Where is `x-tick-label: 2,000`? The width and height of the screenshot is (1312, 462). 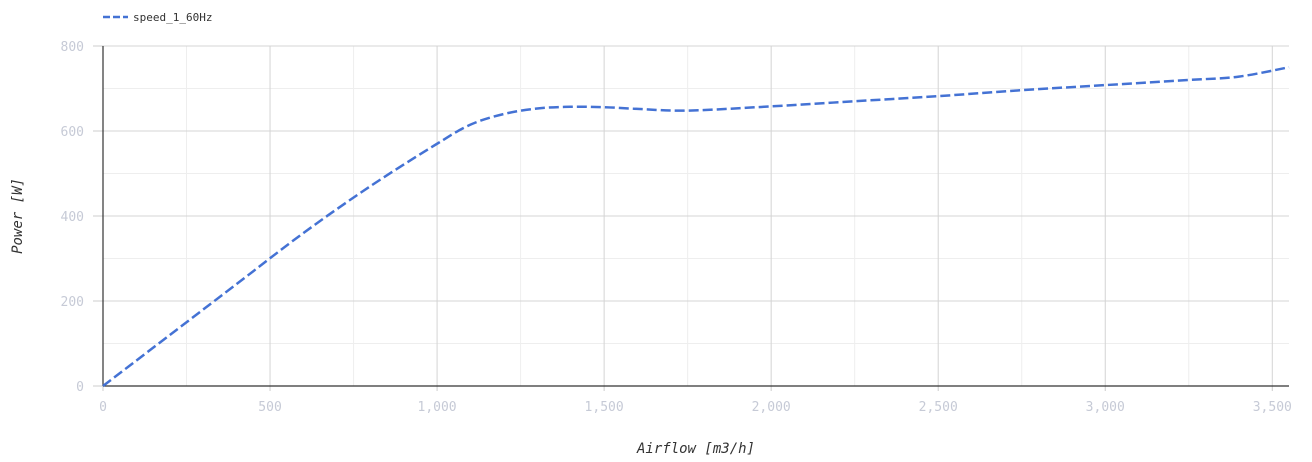 x-tick-label: 2,000 is located at coordinates (771, 407).